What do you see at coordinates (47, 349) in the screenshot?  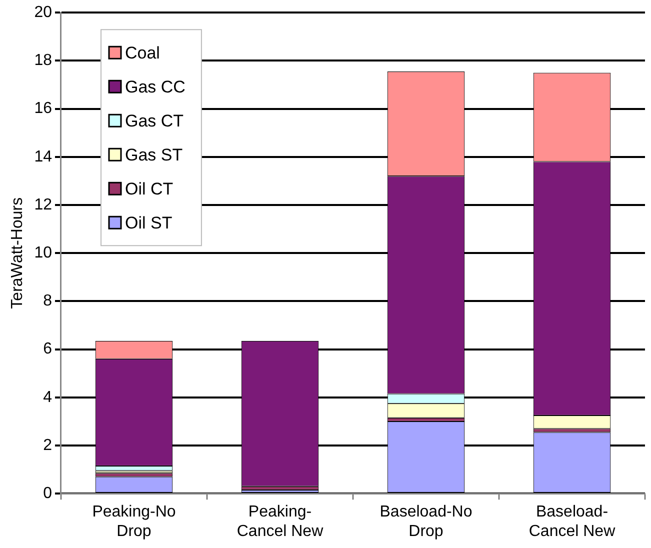 I see `y-tick-label: 6` at bounding box center [47, 349].